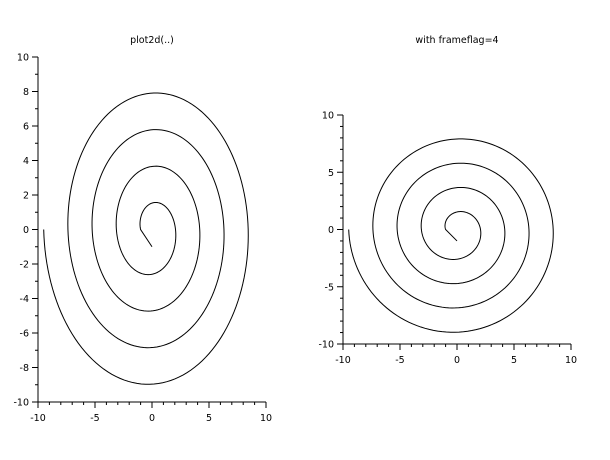 The width and height of the screenshot is (610, 460). Describe the element at coordinates (451, 235) in the screenshot. I see `spiral-series-line` at that location.